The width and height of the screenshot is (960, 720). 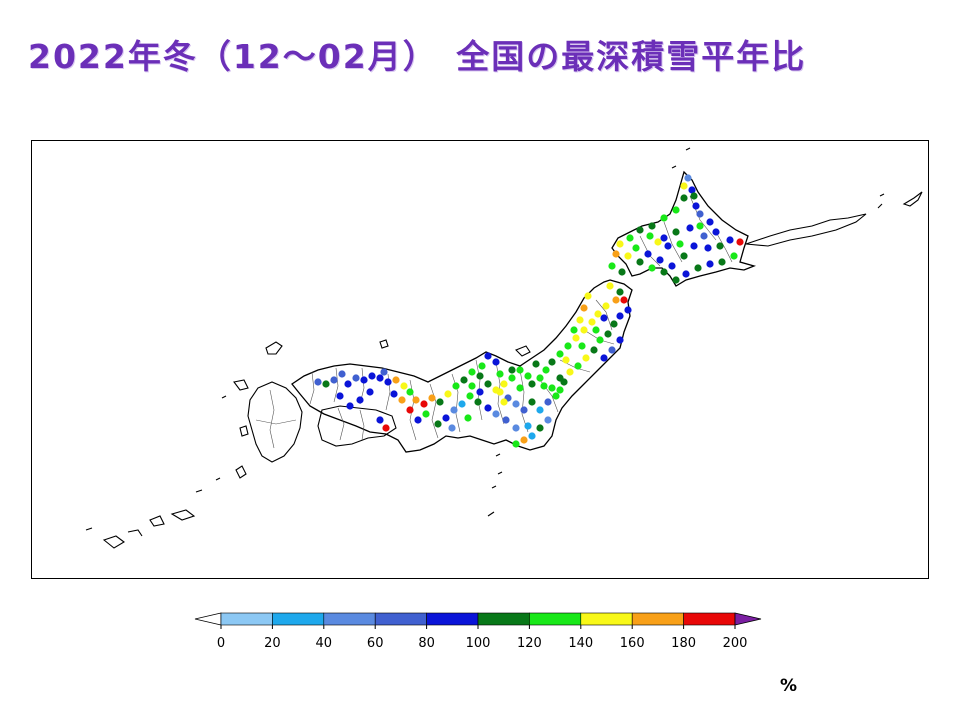 I want to click on shikoku-landmass, so click(x=357, y=426).